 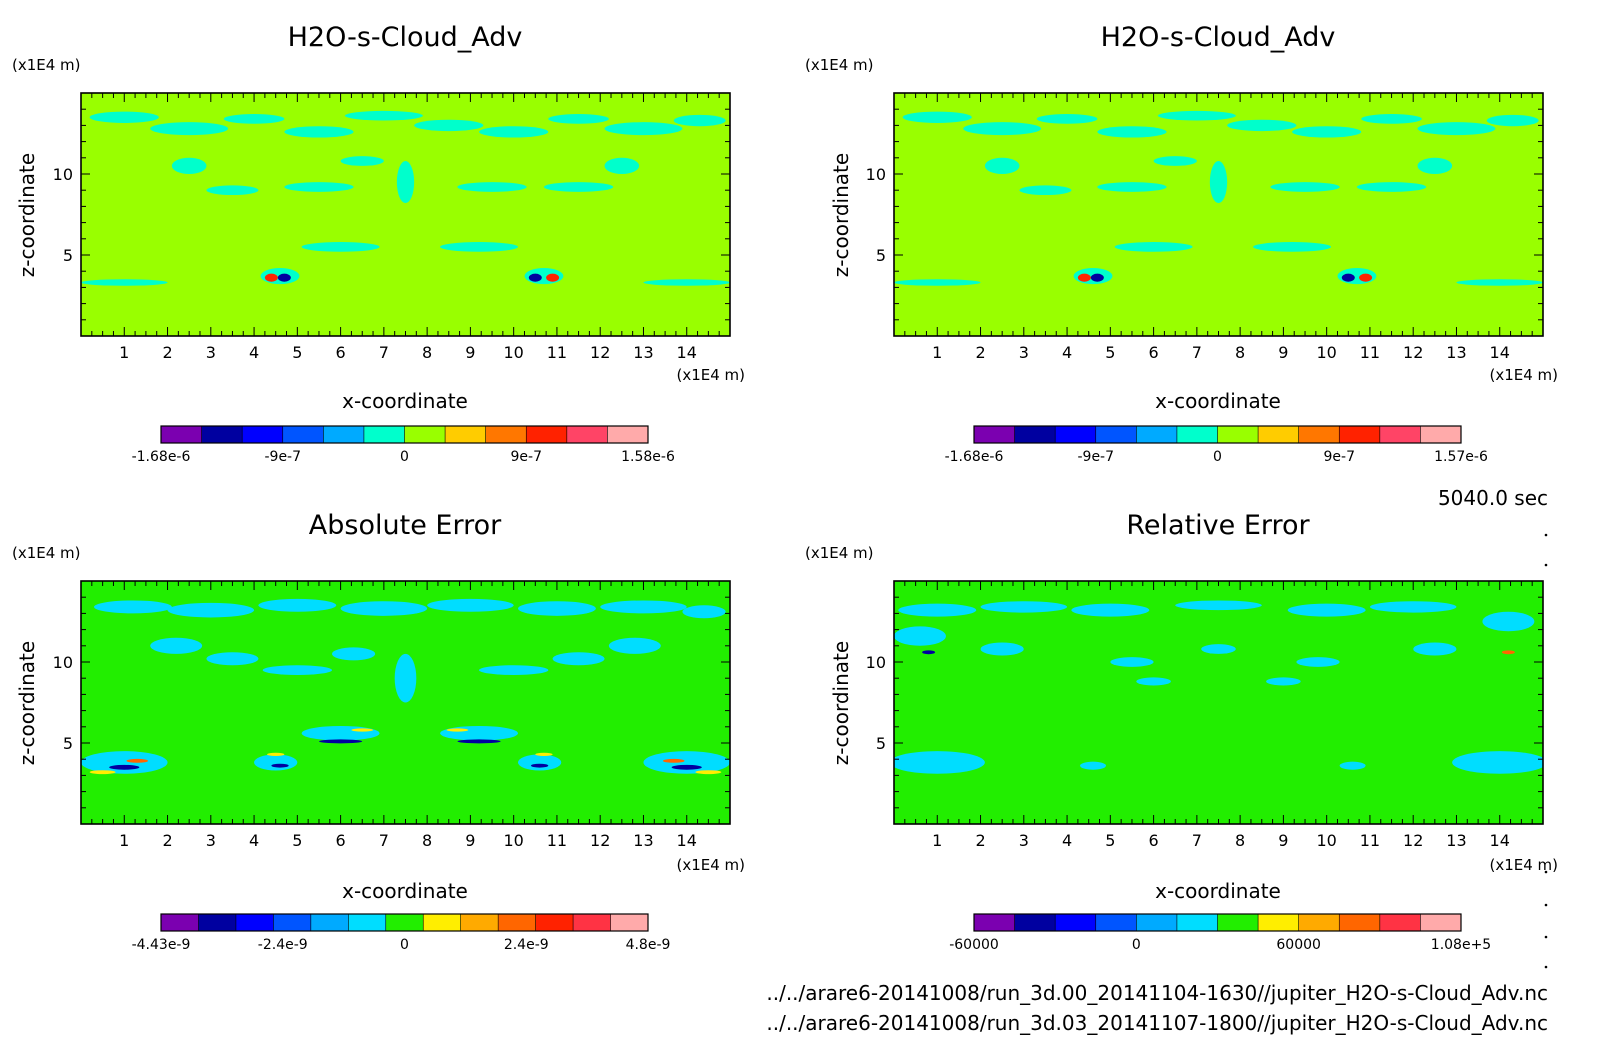 I want to click on x-tick-label: 3, so click(x=211, y=352).